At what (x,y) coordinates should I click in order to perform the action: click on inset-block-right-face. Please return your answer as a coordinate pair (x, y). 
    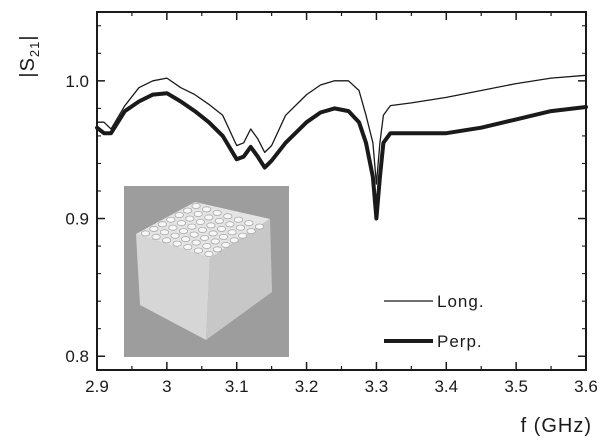
    Looking at the image, I should click on (239, 279).